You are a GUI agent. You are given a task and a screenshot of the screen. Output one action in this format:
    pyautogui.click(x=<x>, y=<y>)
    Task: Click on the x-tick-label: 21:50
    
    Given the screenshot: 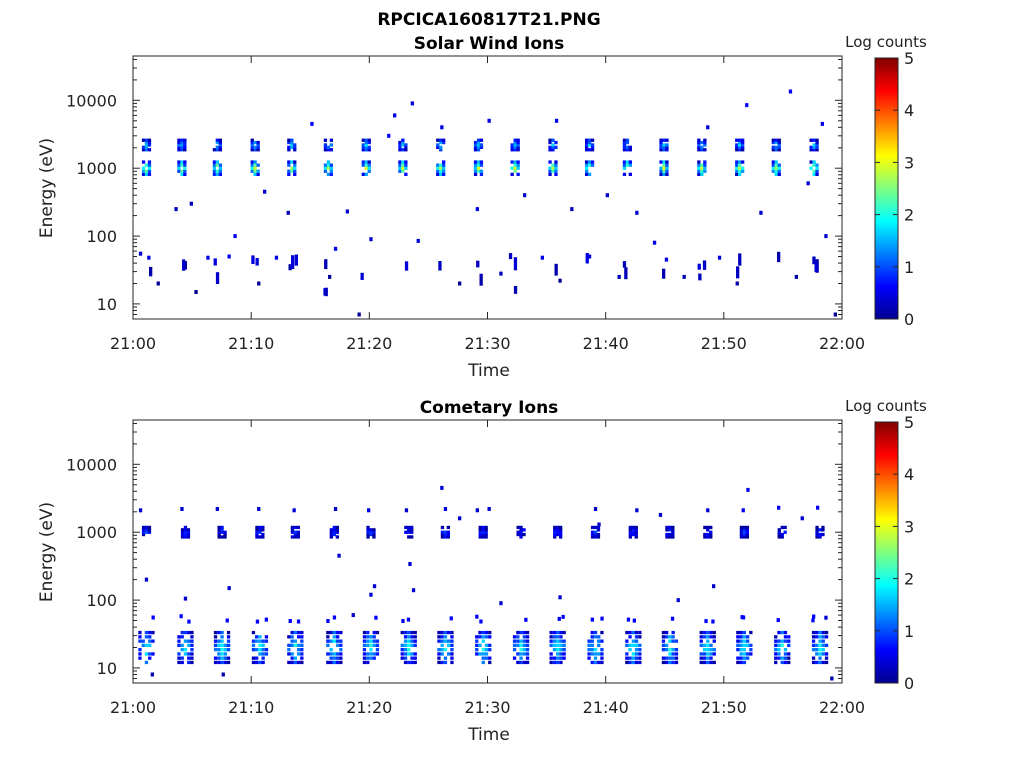 What is the action you would take?
    pyautogui.click(x=724, y=343)
    